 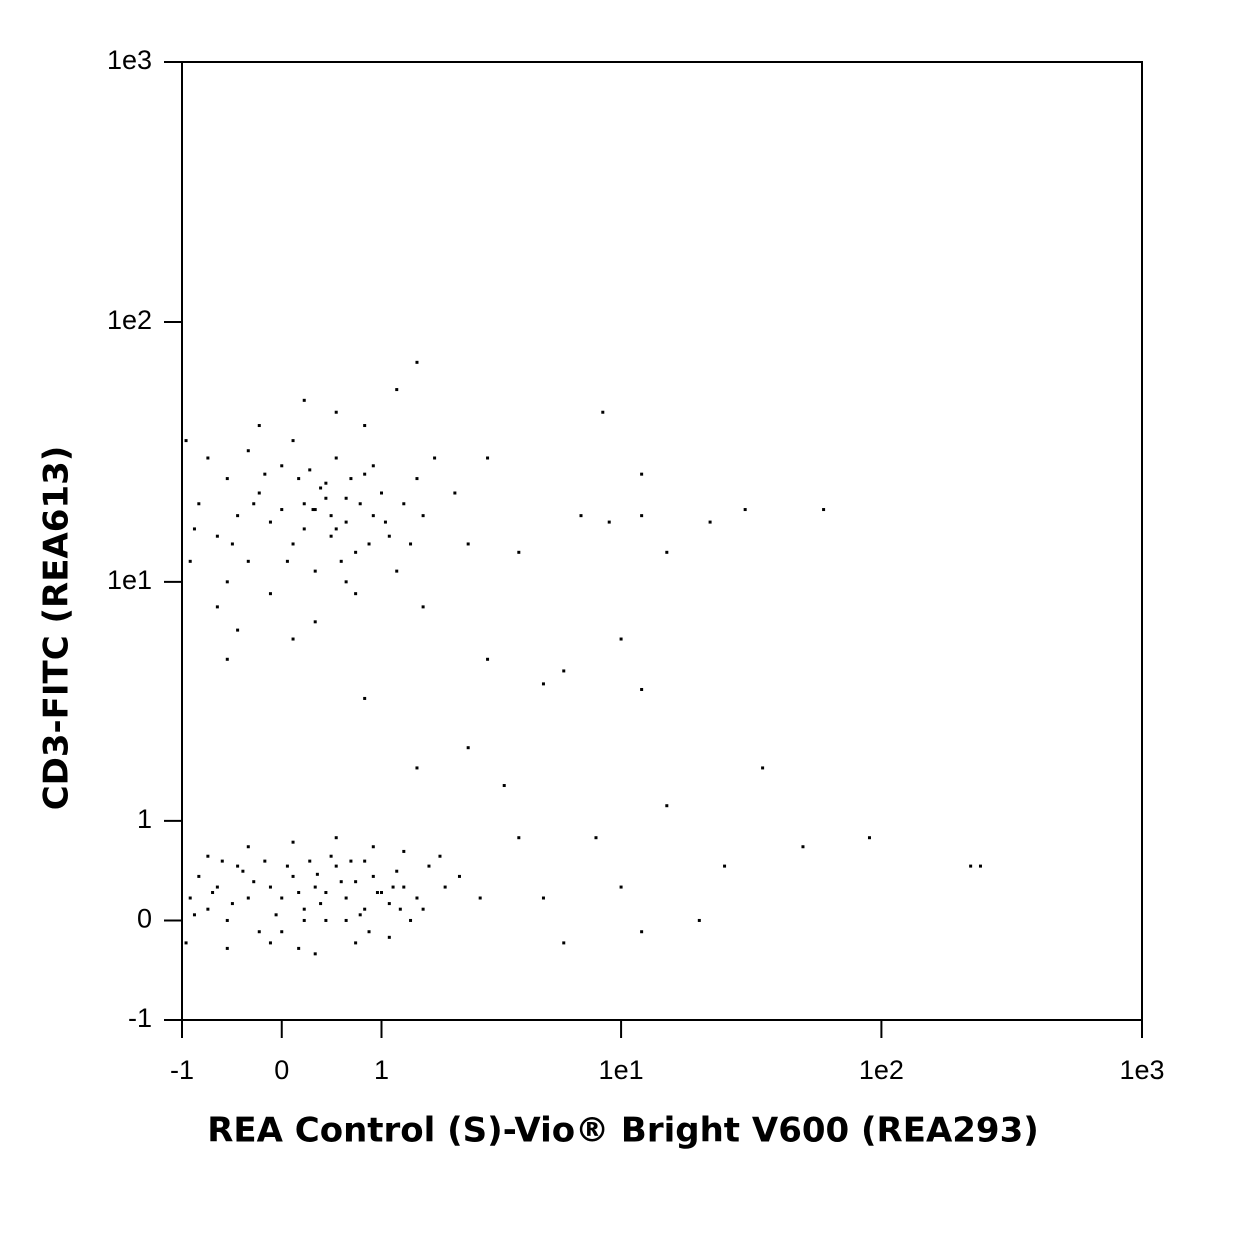 What do you see at coordinates (129, 580) in the screenshot?
I see `y-tick-label: 1e1` at bounding box center [129, 580].